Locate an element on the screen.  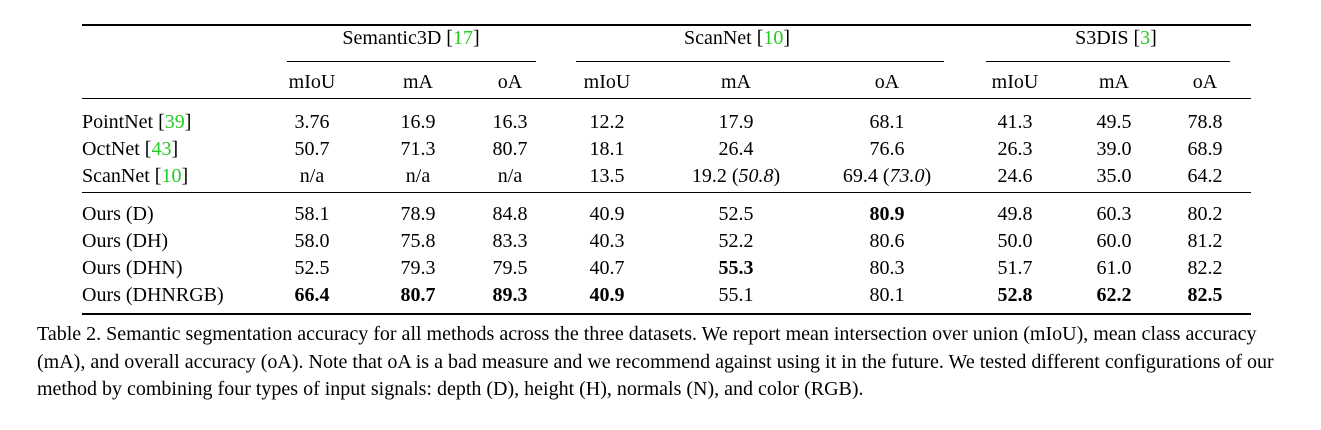
cell-value: 52.2 is located at coordinates (736, 241).